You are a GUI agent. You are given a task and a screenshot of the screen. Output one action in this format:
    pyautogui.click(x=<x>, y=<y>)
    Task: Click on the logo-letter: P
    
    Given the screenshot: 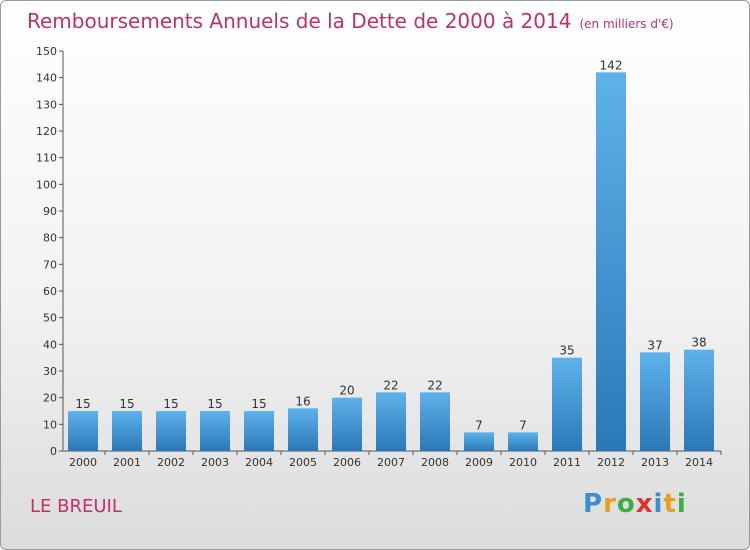 What is the action you would take?
    pyautogui.click(x=593, y=504)
    